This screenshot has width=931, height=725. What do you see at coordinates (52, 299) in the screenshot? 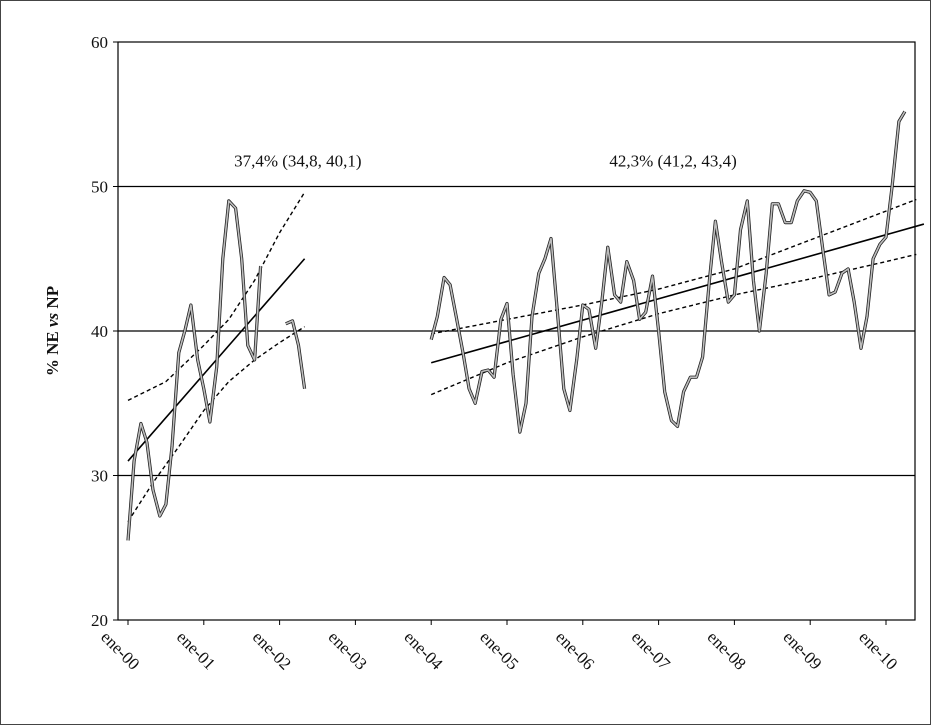
I see `y-axis-label-part-3: NP` at bounding box center [52, 299].